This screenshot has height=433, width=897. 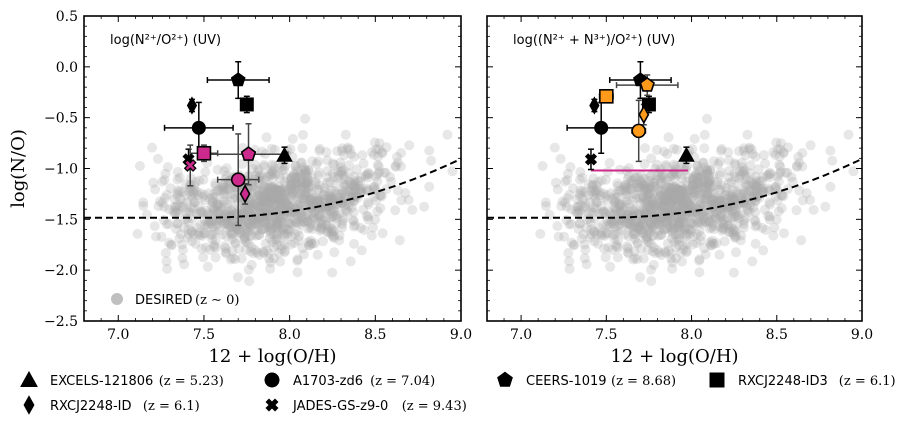 What do you see at coordinates (340, 406) in the screenshot?
I see `legend-name: JADES-GS-z9-0` at bounding box center [340, 406].